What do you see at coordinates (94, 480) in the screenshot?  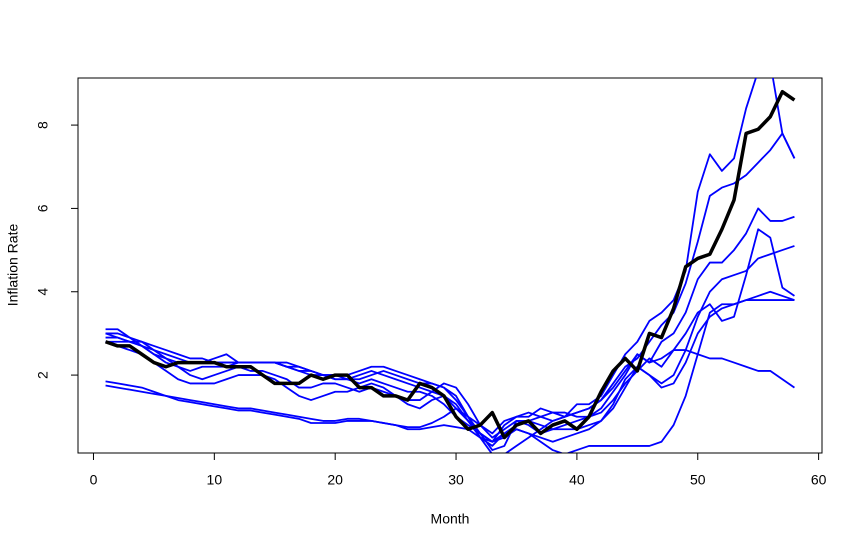 I see `x-tick-label: 0` at bounding box center [94, 480].